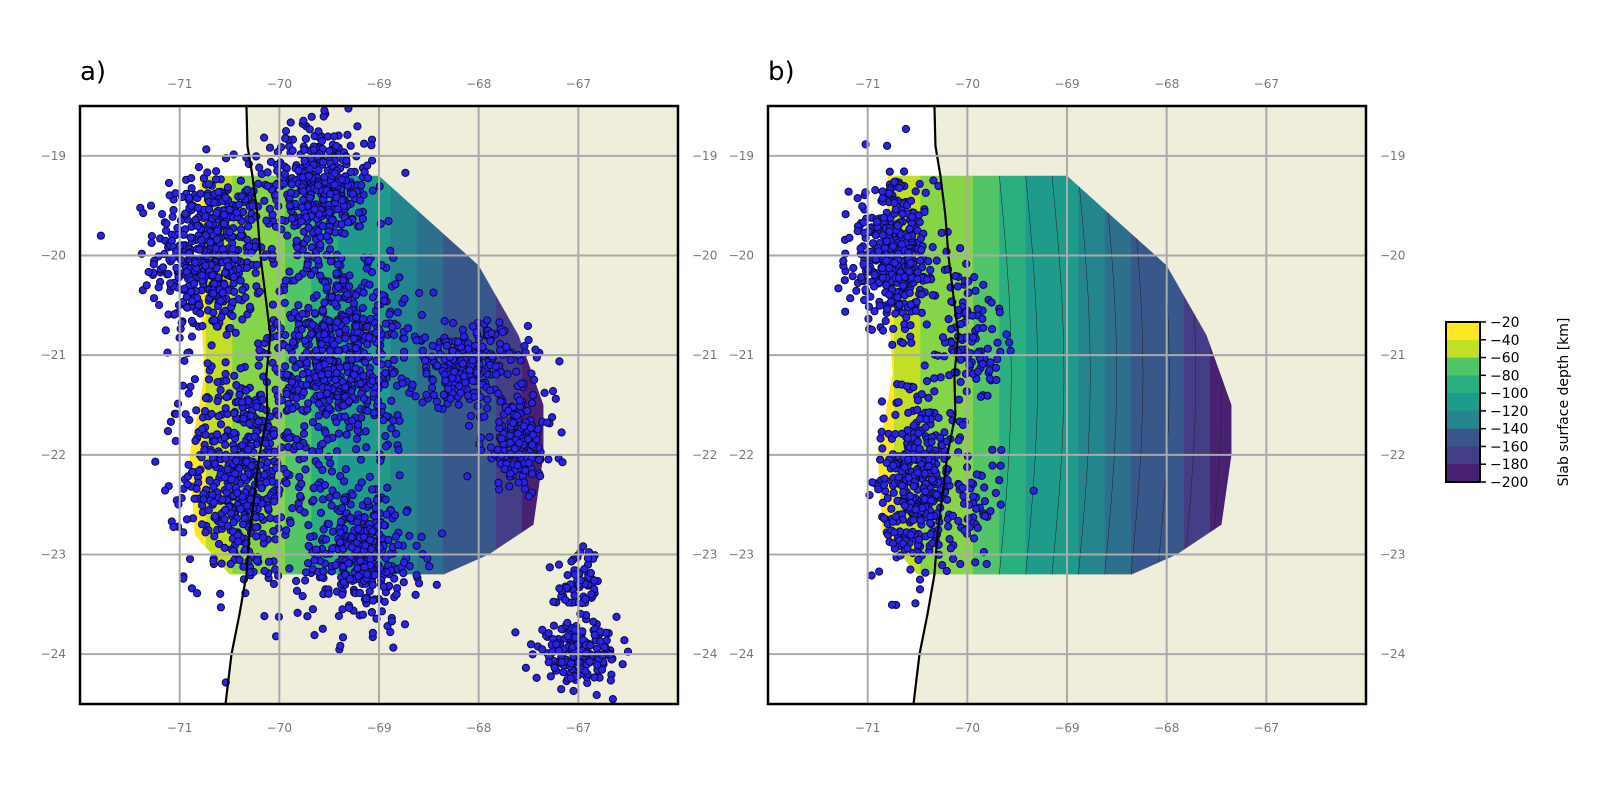 This screenshot has height=800, width=1600. Describe the element at coordinates (1092, 375) in the screenshot. I see `slab-depth-band` at that location.